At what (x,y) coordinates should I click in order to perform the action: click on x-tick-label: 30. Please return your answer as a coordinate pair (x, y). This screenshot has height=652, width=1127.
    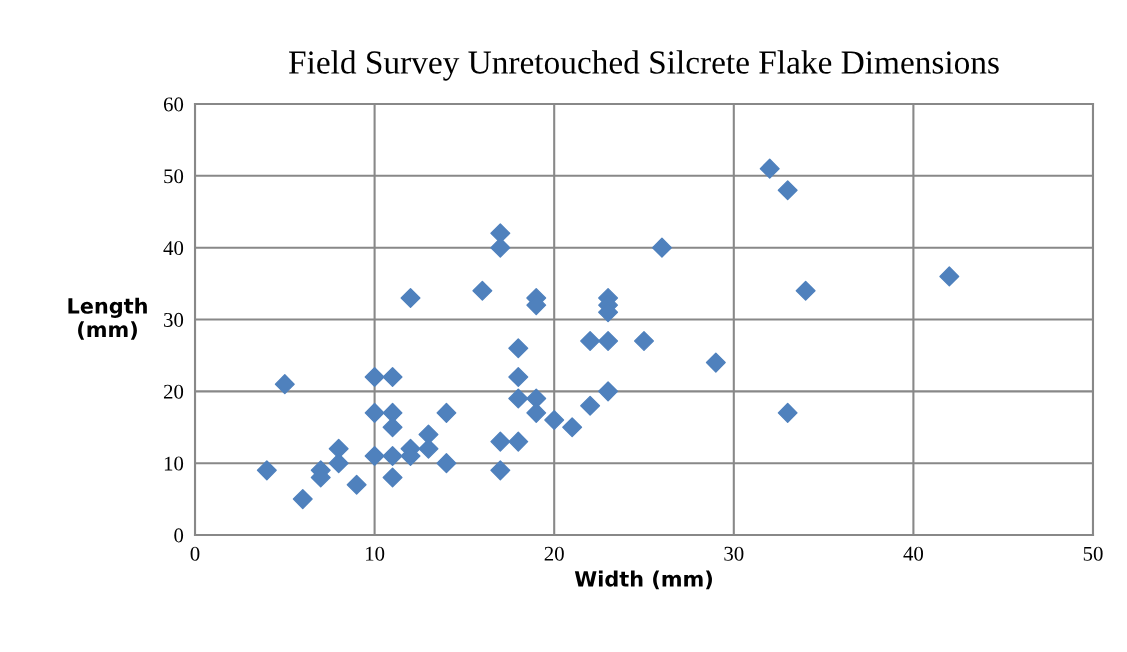
    Looking at the image, I should click on (734, 553).